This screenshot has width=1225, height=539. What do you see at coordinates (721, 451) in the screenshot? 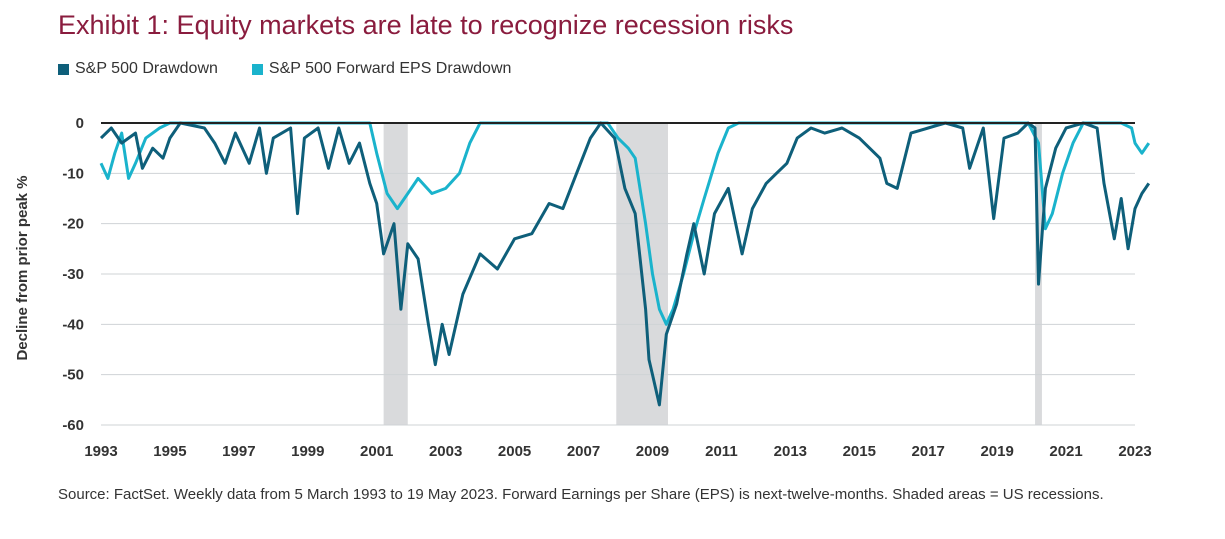
I see `x-tick-label: 2011` at bounding box center [721, 451].